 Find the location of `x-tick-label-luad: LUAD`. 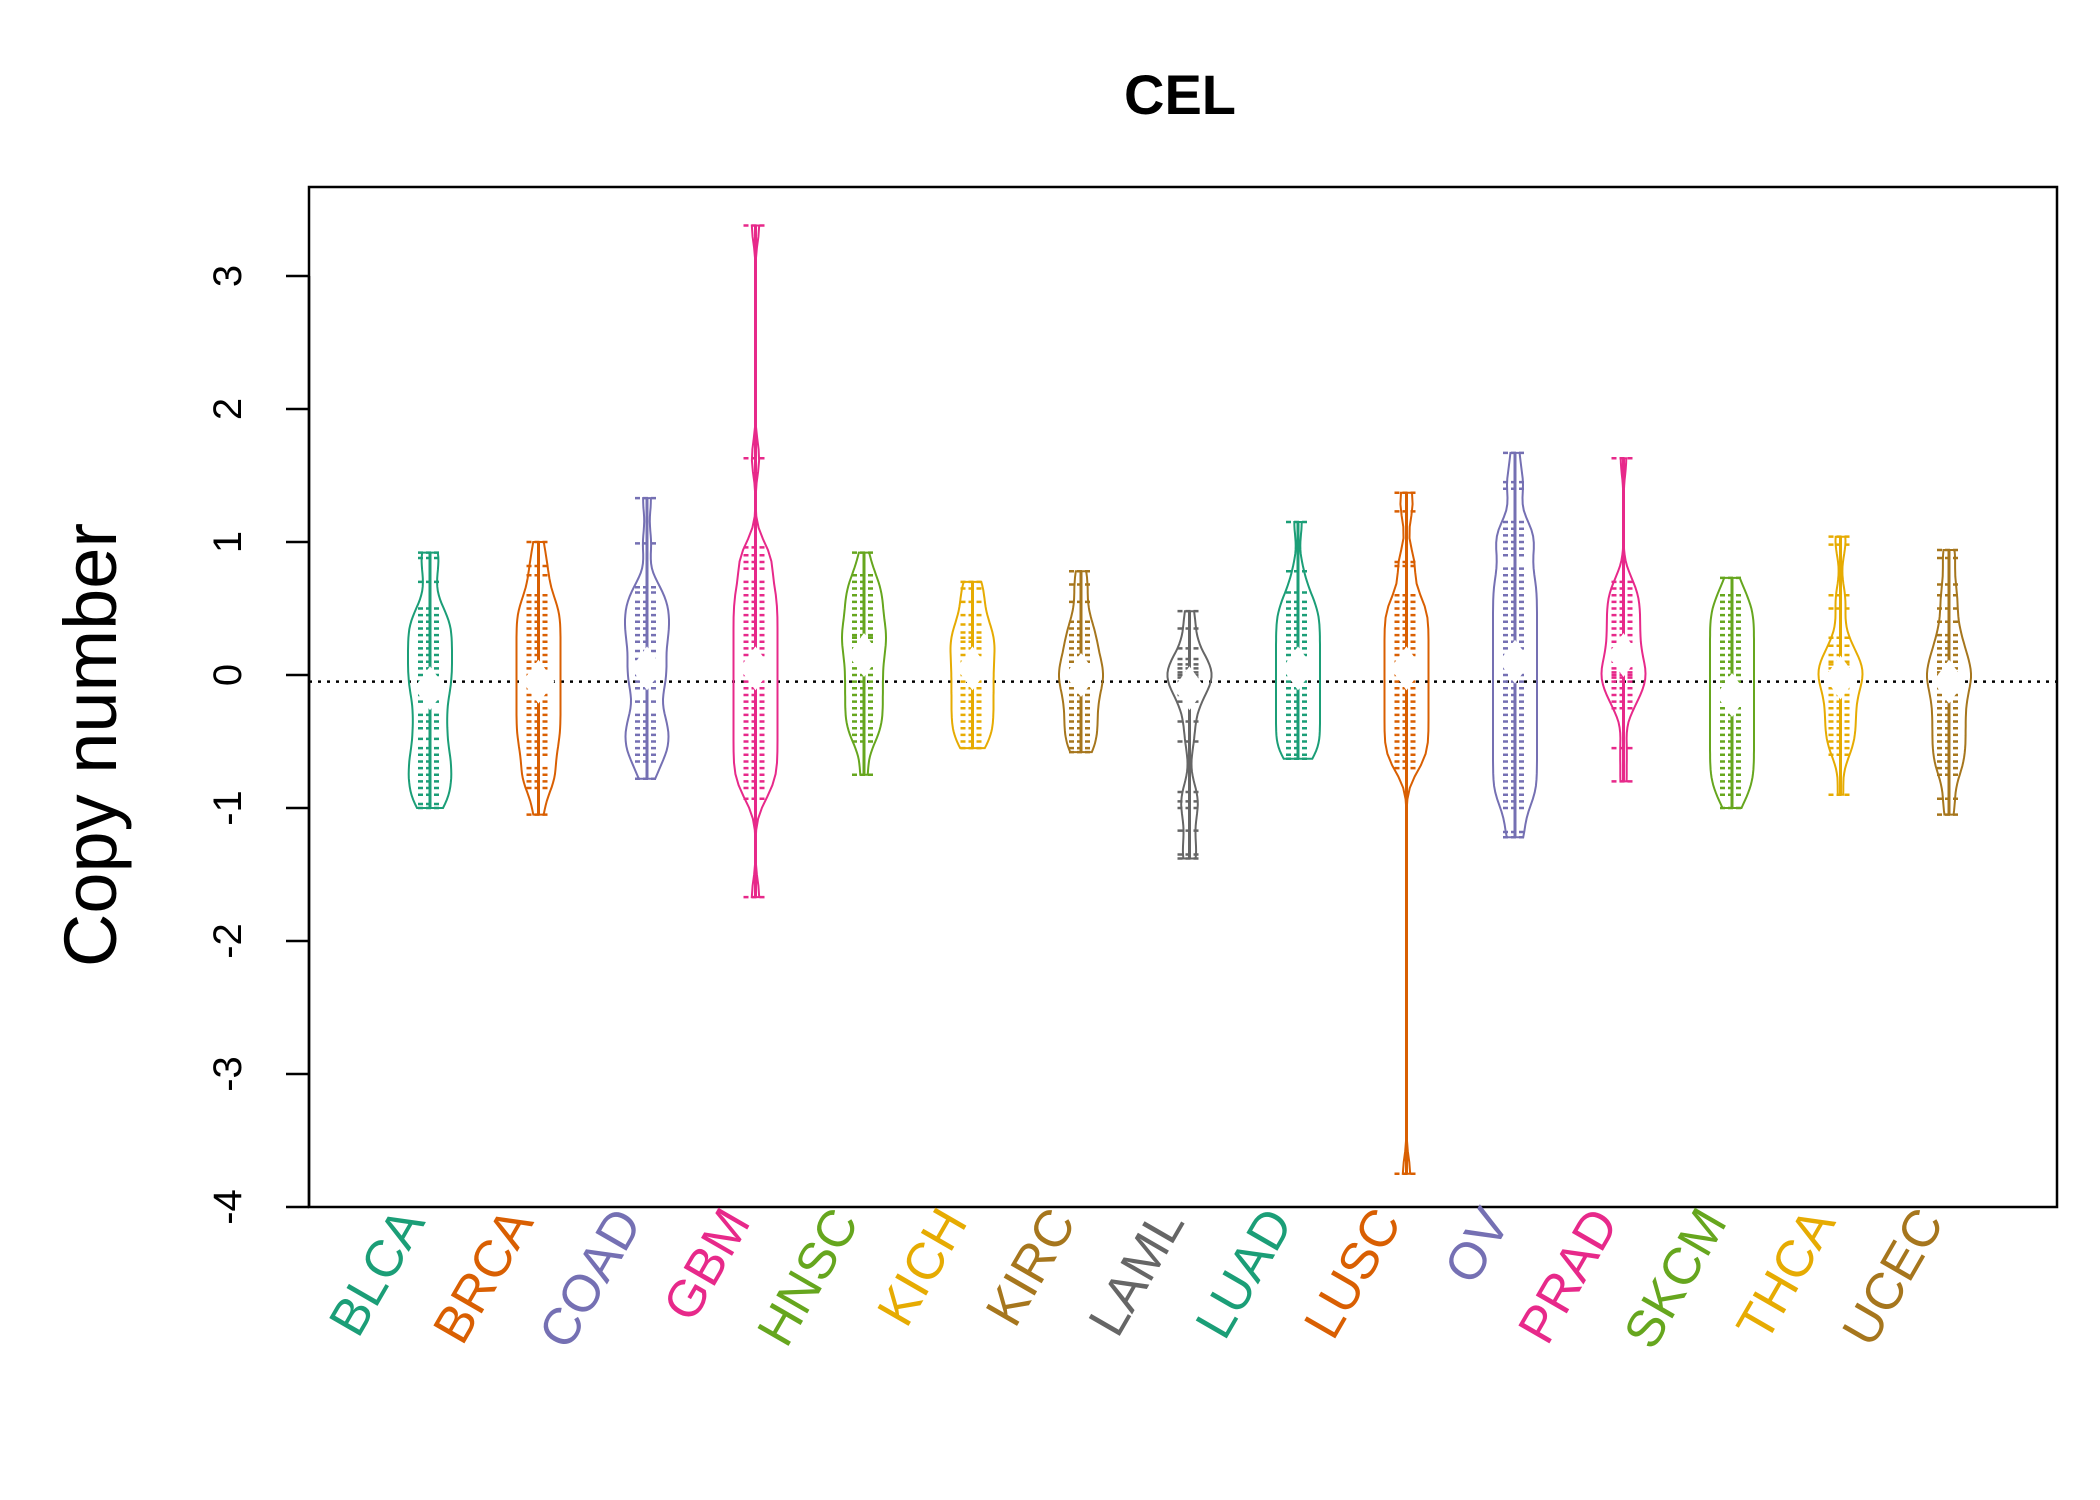

x-tick-label-luad: LUAD is located at coordinates (1245, 1273).